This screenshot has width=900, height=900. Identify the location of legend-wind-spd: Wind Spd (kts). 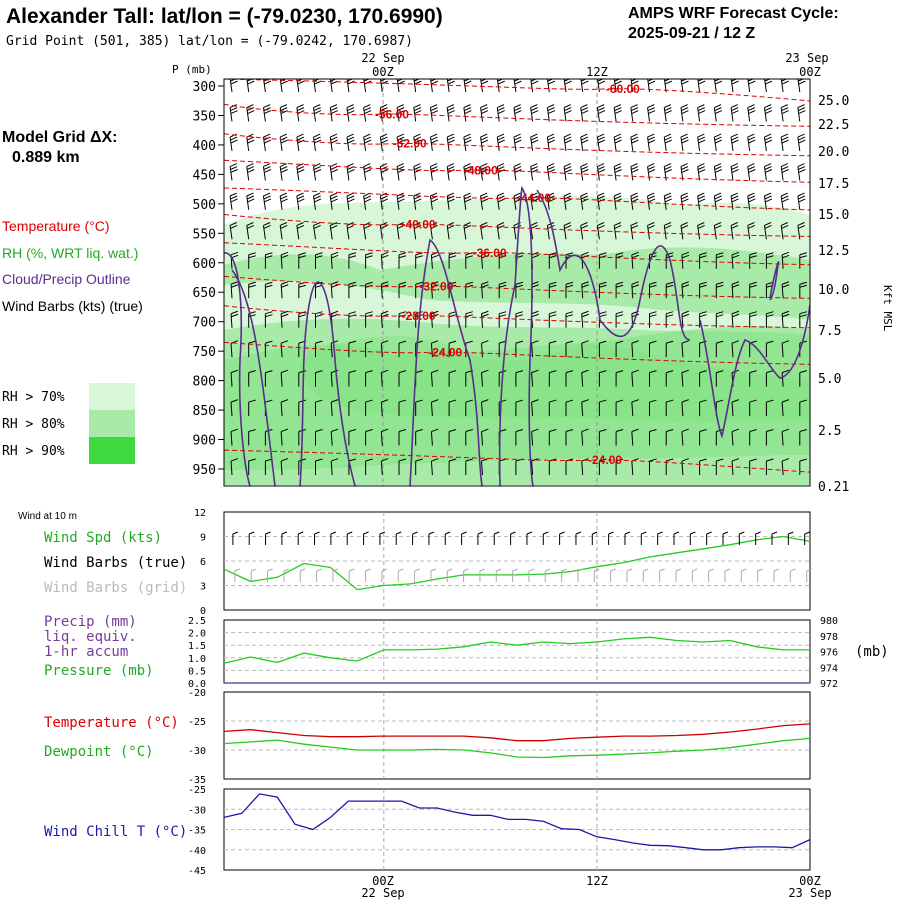
(103, 538).